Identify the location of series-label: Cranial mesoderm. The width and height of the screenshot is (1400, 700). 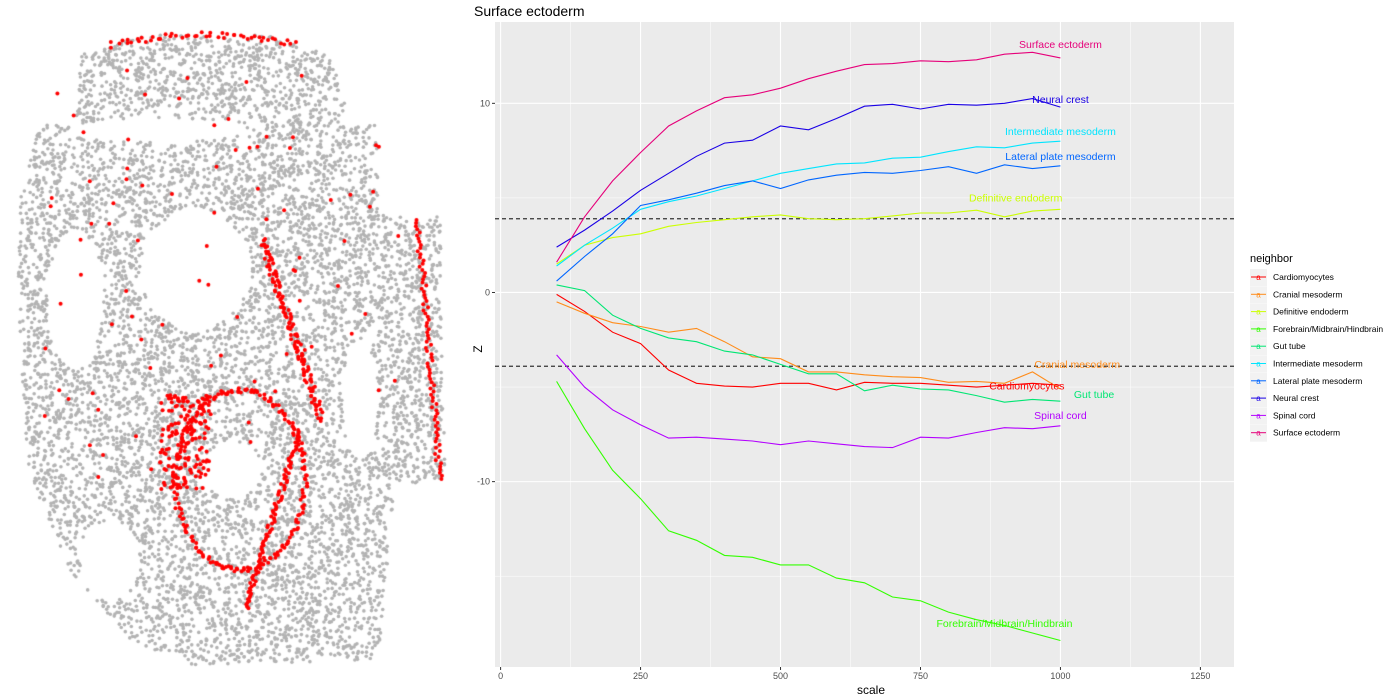
(1077, 365).